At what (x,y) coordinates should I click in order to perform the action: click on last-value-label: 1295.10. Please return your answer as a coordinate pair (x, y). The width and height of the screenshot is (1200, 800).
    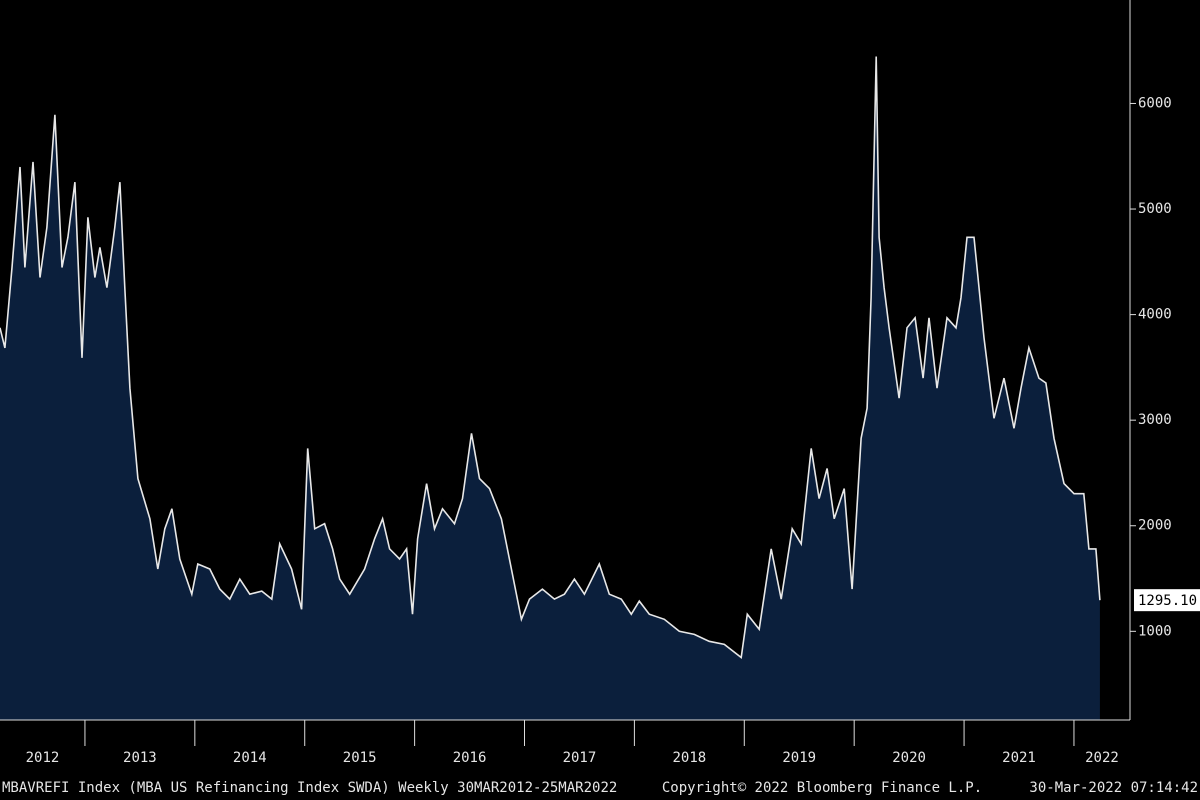
    Looking at the image, I should click on (1167, 601).